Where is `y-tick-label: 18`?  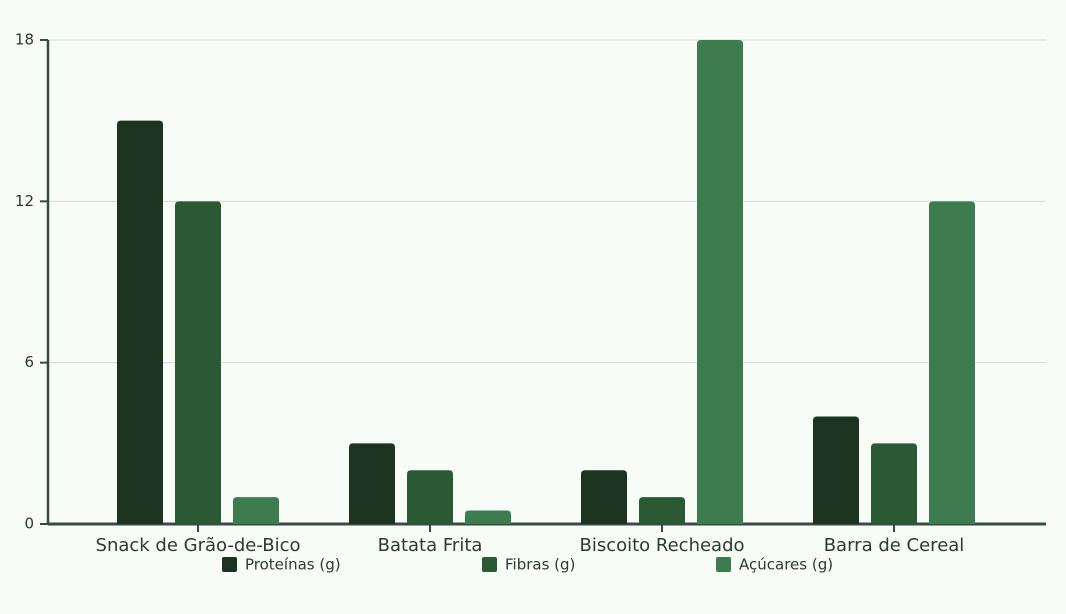
y-tick-label: 18 is located at coordinates (24, 40).